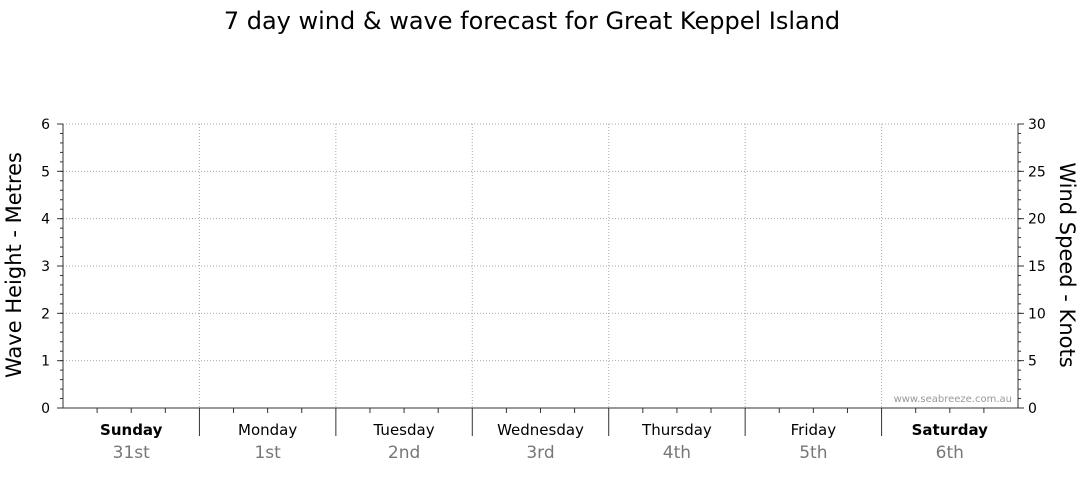 The image size is (1080, 479). I want to click on left-axis-tick-label: 5, so click(45, 172).